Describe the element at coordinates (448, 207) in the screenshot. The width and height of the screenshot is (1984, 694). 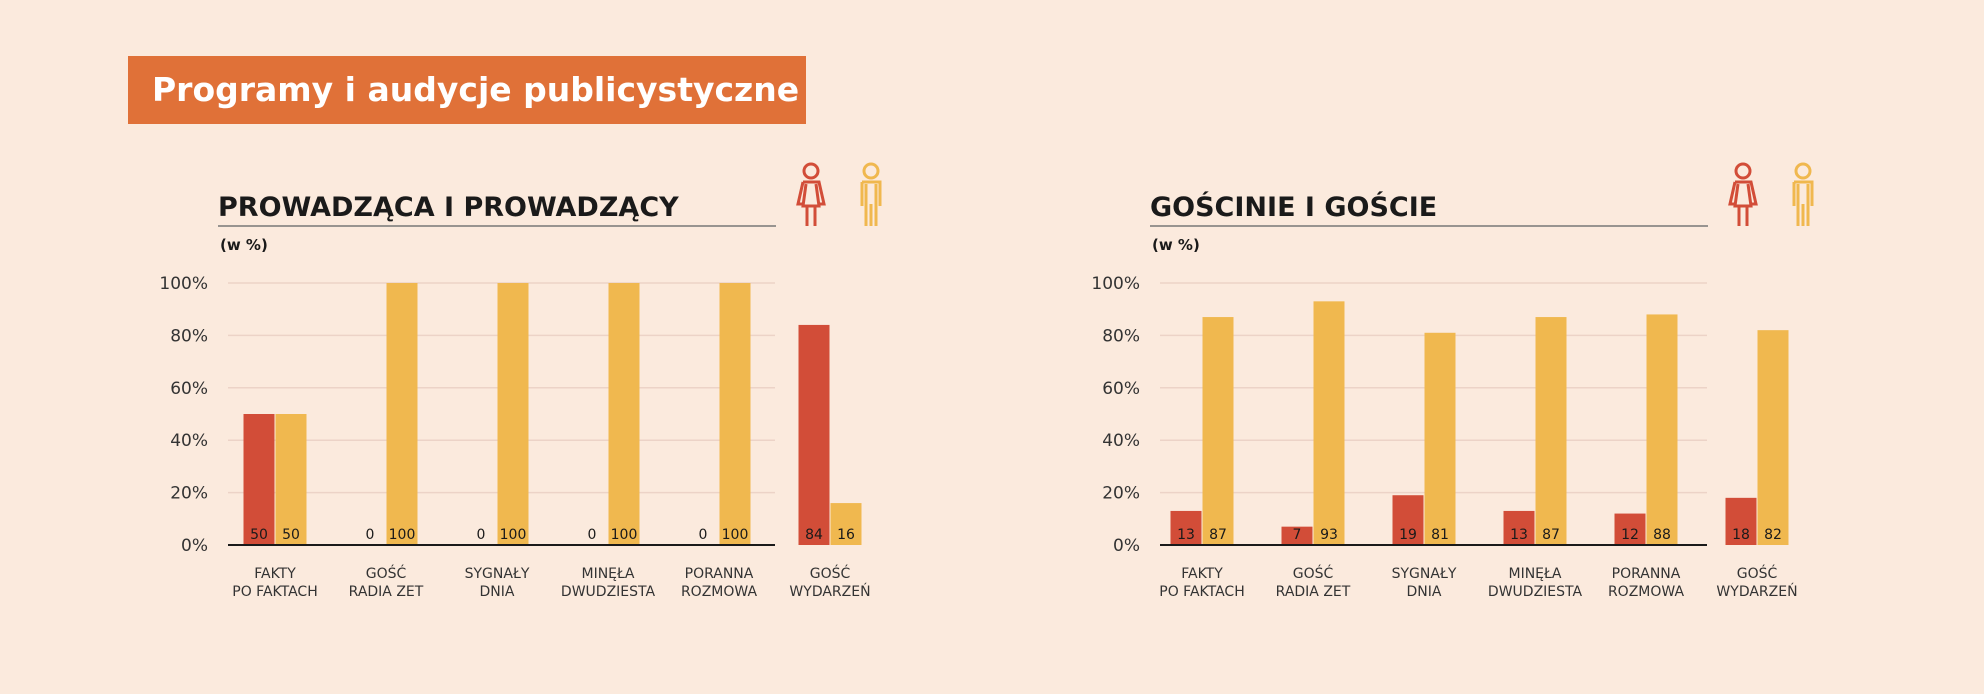
I see `chart-1-title: PROWADZĄCA I PROWADZĄCY` at that location.